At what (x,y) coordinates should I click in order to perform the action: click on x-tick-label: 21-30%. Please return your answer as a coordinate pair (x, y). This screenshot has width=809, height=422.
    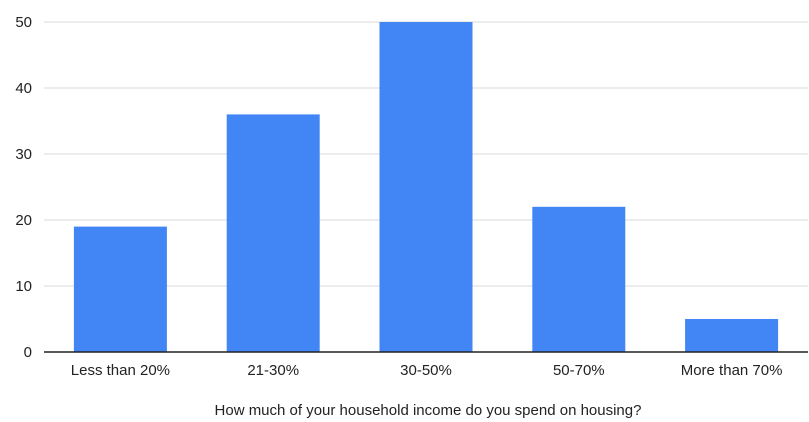
    Looking at the image, I should click on (273, 370).